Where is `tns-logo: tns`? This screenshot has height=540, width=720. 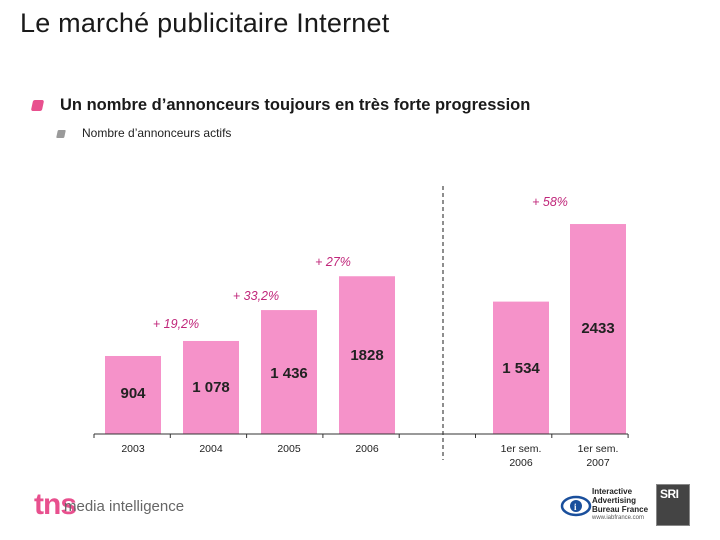 tns-logo: tns is located at coordinates (55, 504).